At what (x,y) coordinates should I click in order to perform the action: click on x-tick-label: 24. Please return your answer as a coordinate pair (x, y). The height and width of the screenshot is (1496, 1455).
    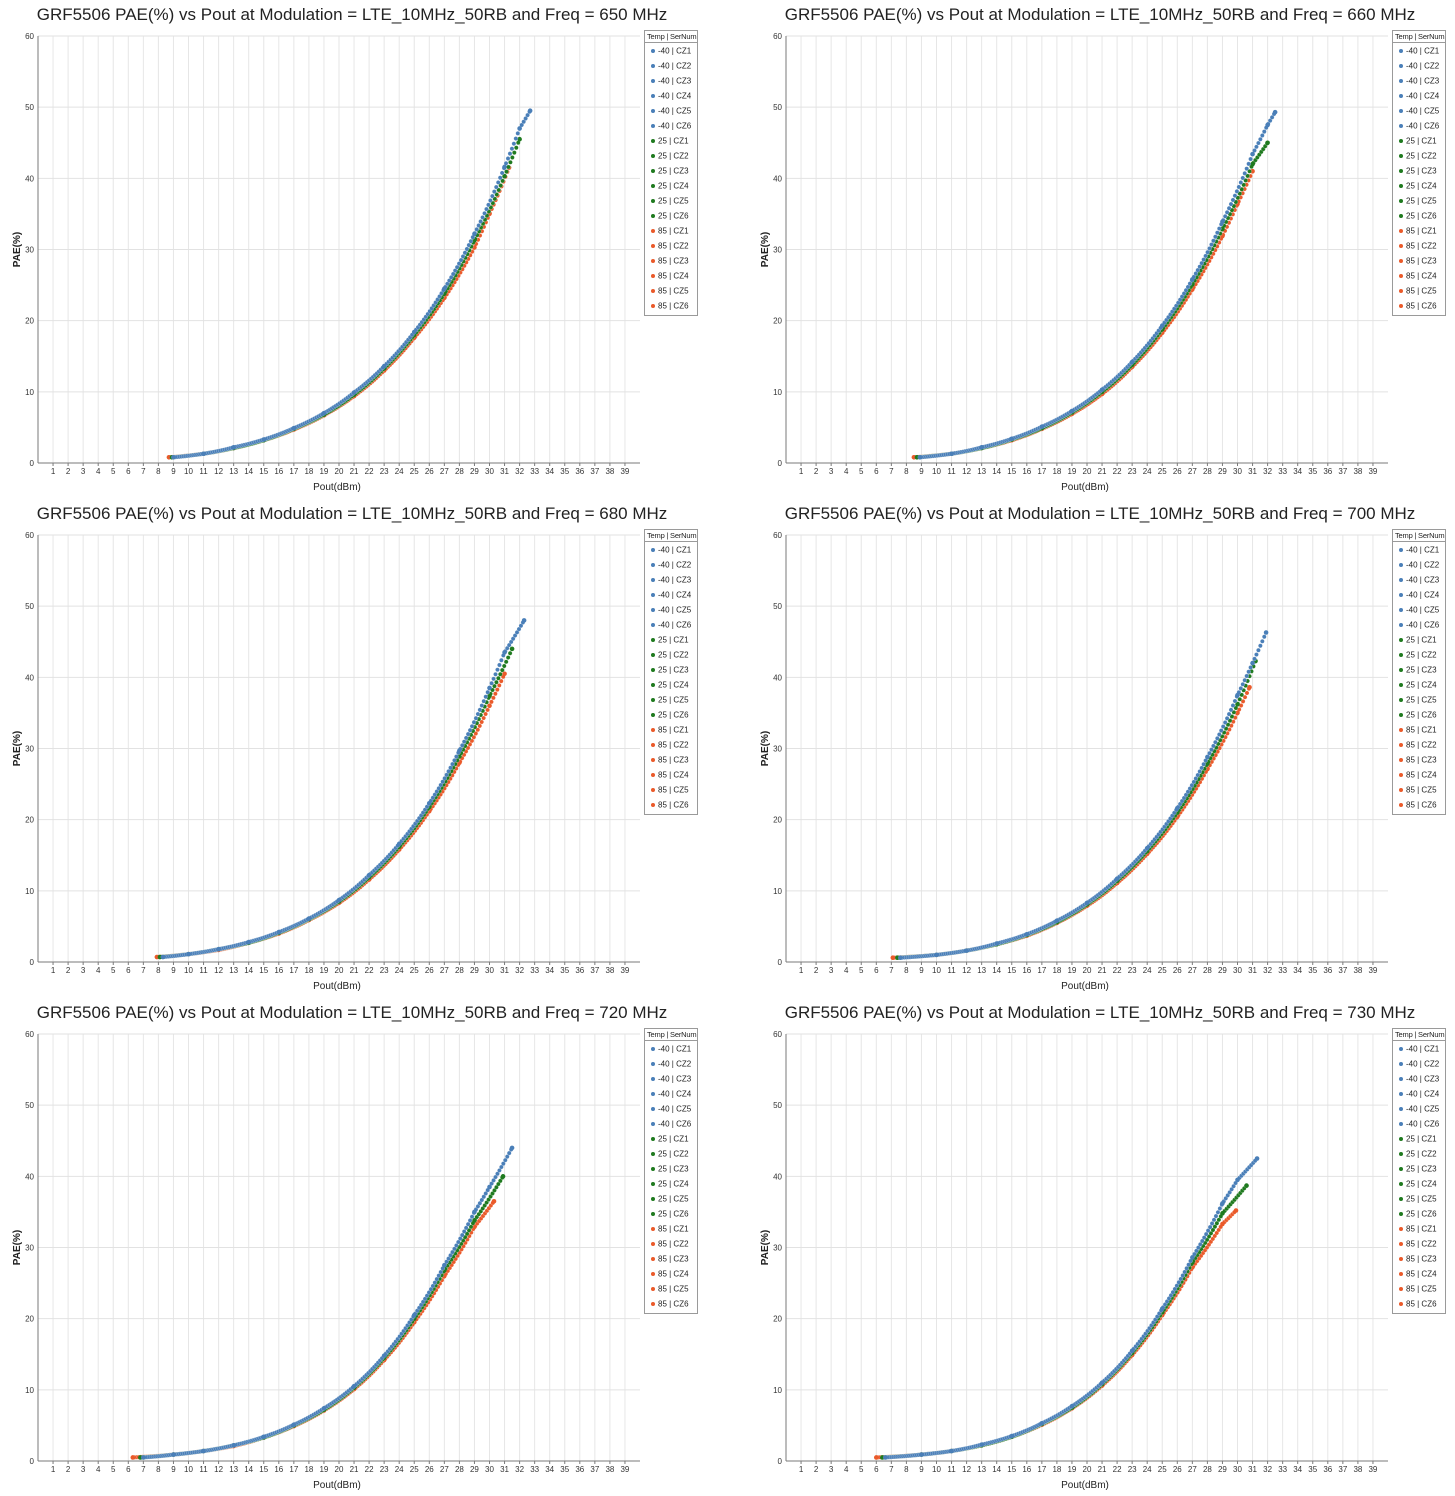
    Looking at the image, I should click on (399, 471).